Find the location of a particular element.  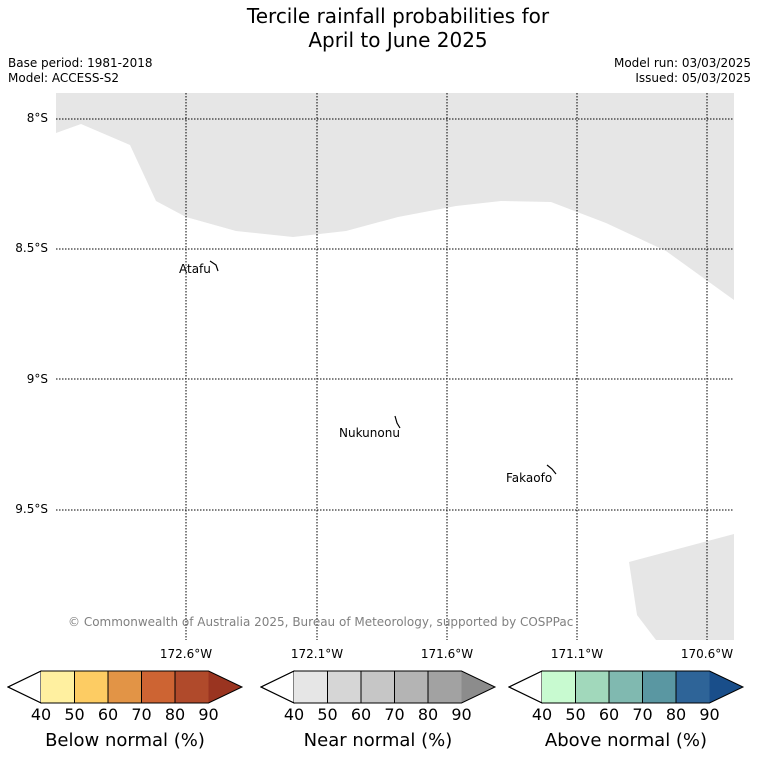

model-info-right: Model run: 03/03/2025 Issued: 05/03/2025 is located at coordinates (682, 71).